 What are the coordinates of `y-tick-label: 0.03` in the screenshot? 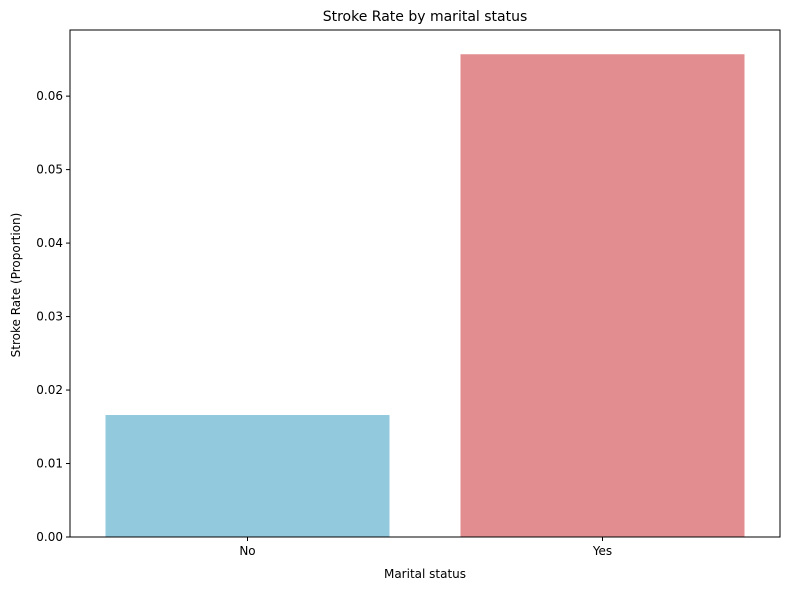 It's located at (49, 317).